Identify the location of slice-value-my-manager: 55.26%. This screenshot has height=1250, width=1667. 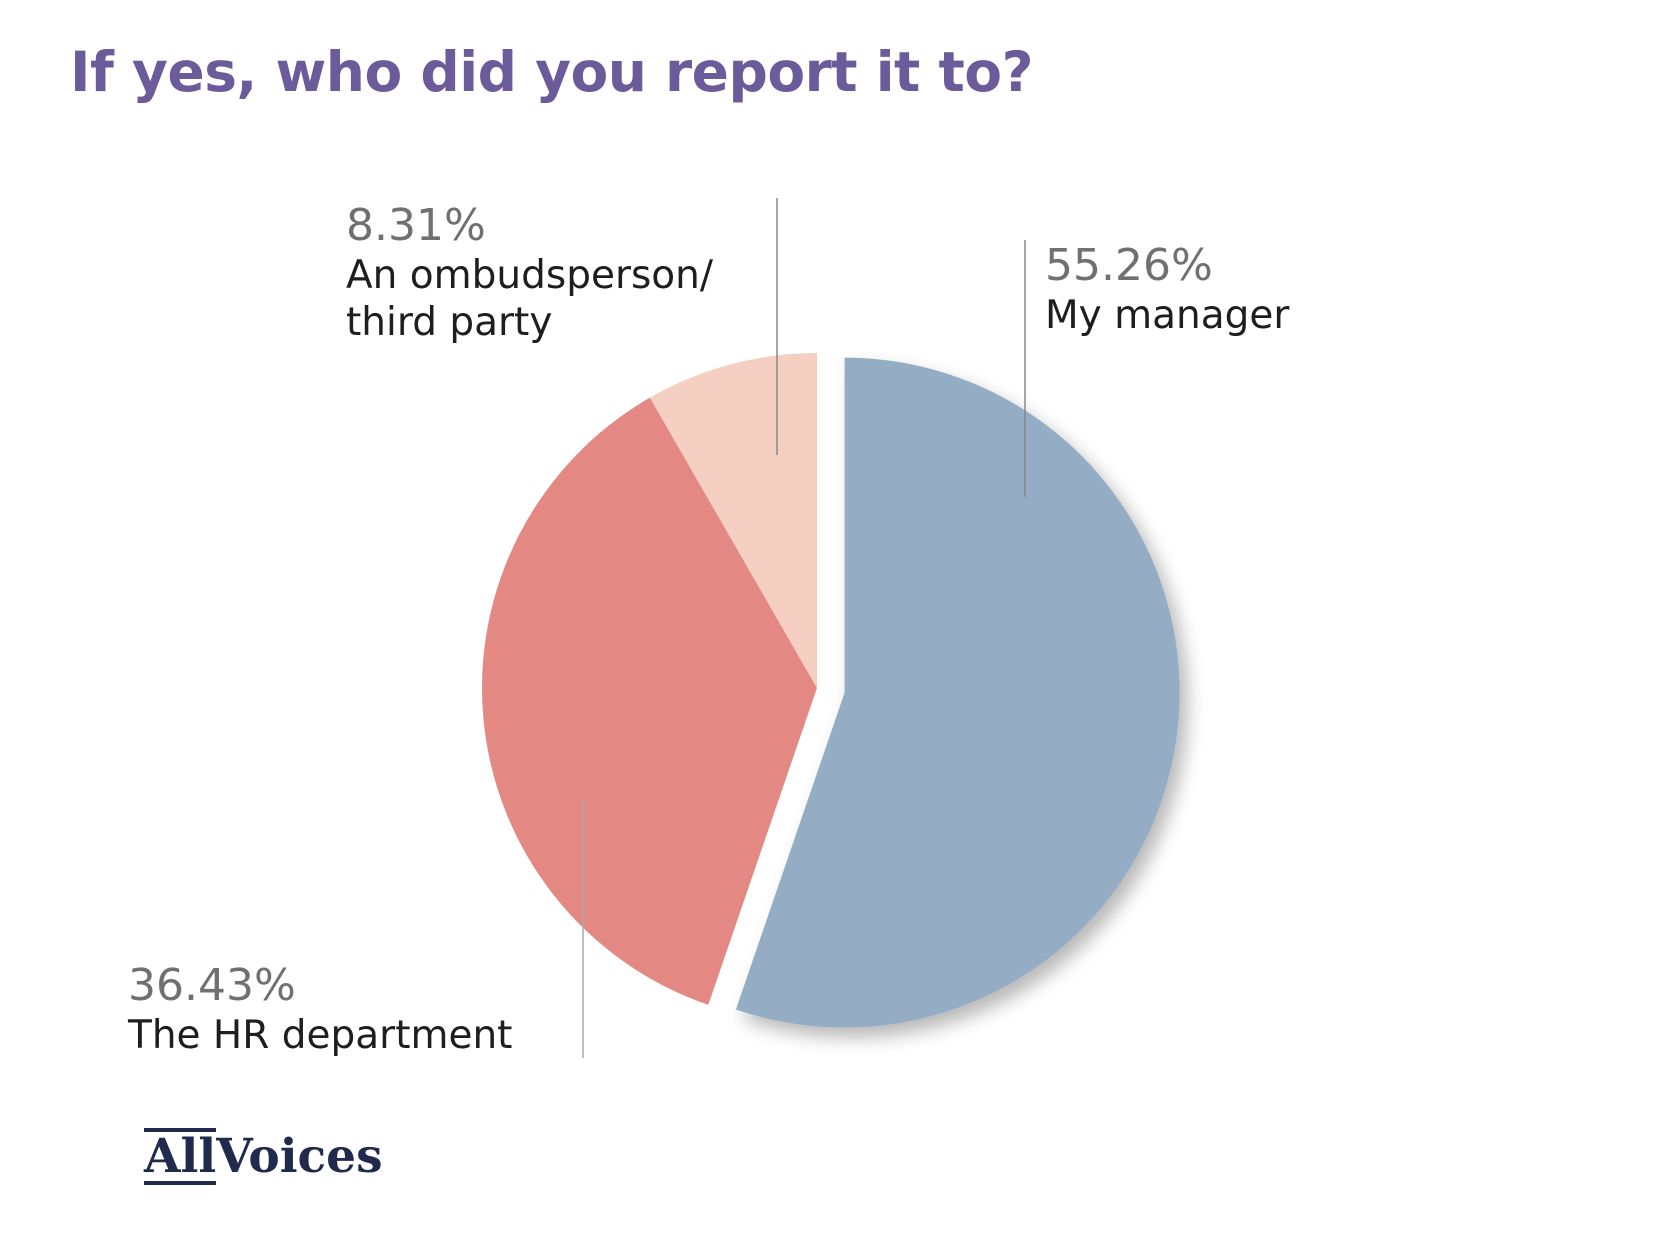
(1129, 265).